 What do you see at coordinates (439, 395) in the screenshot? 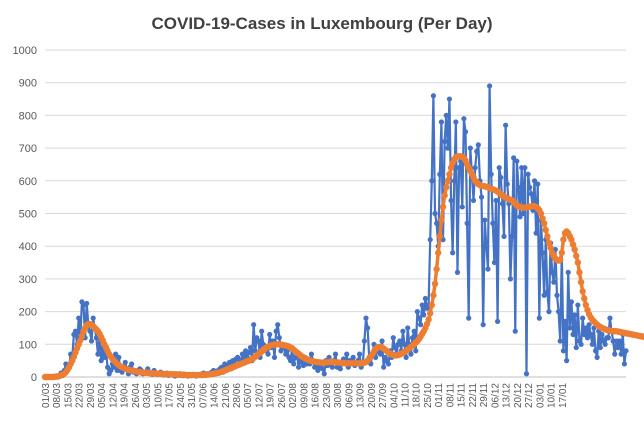
I see `x-tick-label: 01/11` at bounding box center [439, 395].